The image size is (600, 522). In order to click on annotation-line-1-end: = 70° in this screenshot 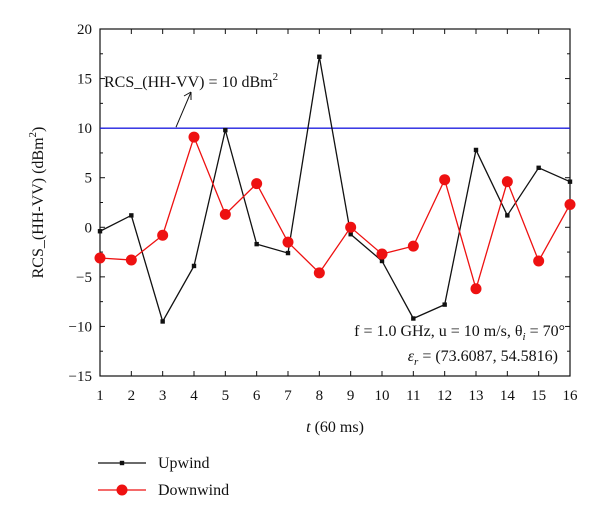, I will do `click(545, 331)`.